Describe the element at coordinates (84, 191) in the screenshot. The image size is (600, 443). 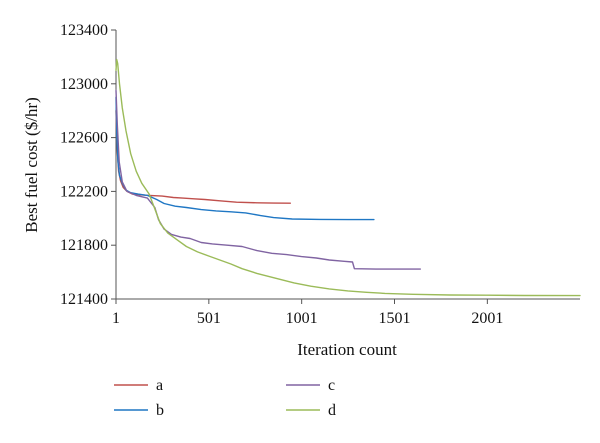
I see `y-tick-label: 122200` at that location.